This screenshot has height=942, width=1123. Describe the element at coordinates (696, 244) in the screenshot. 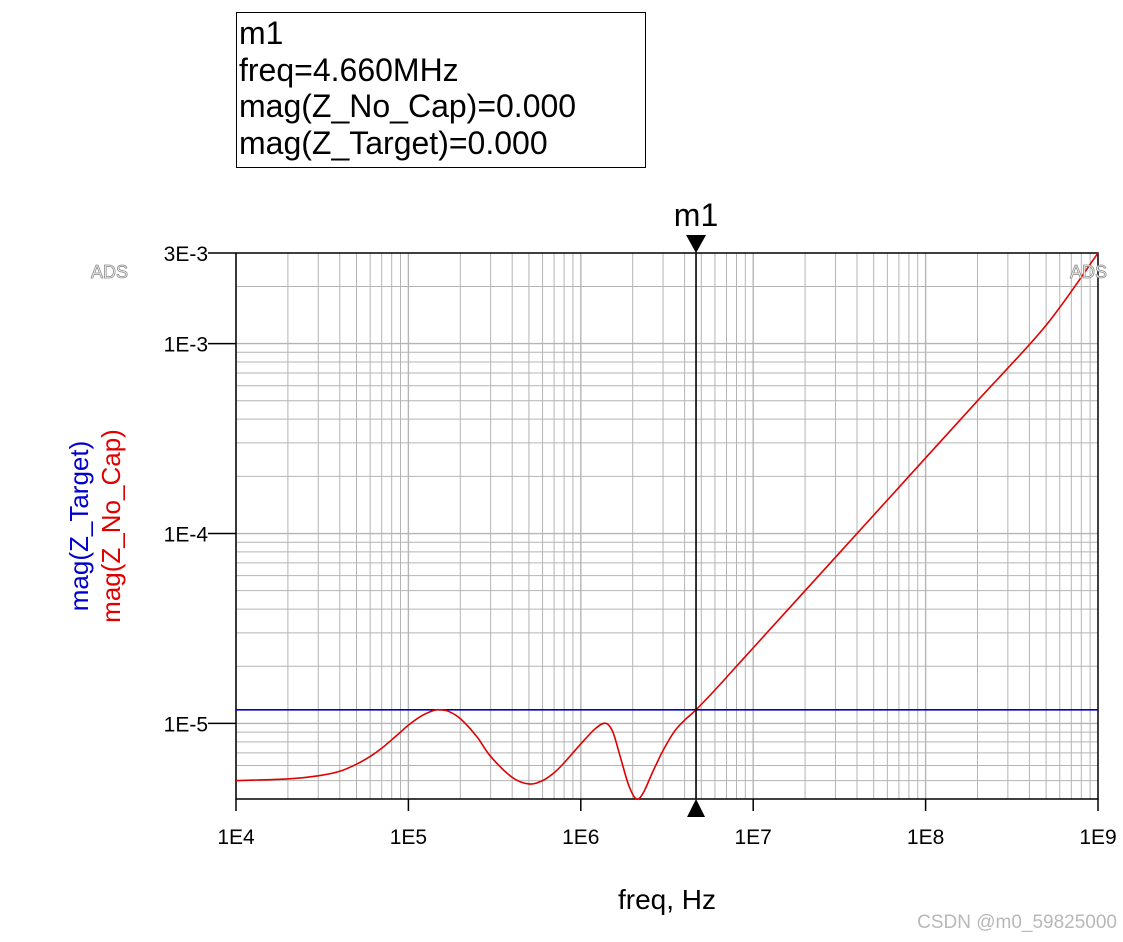

I see `marker-top-triangle-icon` at that location.